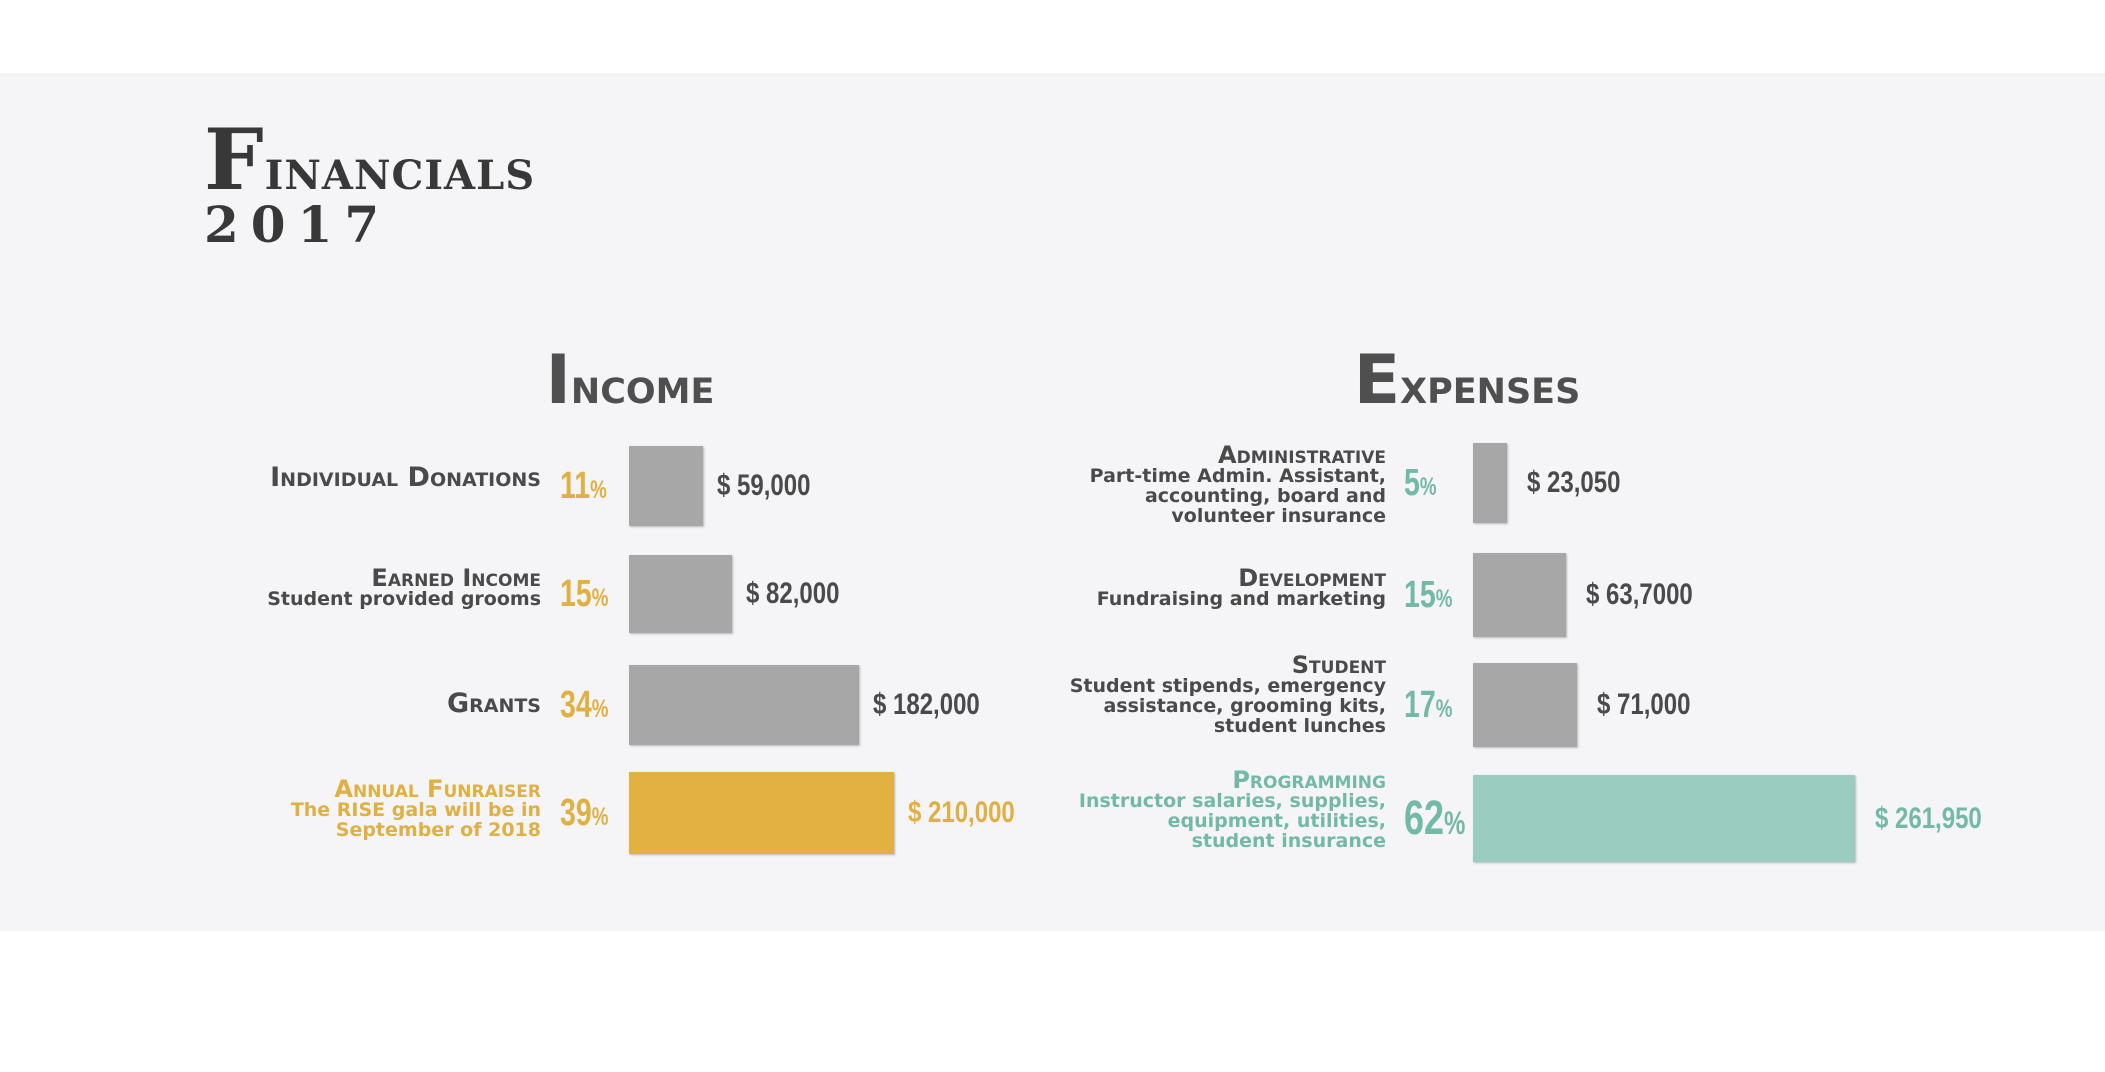 The height and width of the screenshot is (1072, 2105). I want to click on income-sublabel: September of 2018, so click(438, 829).